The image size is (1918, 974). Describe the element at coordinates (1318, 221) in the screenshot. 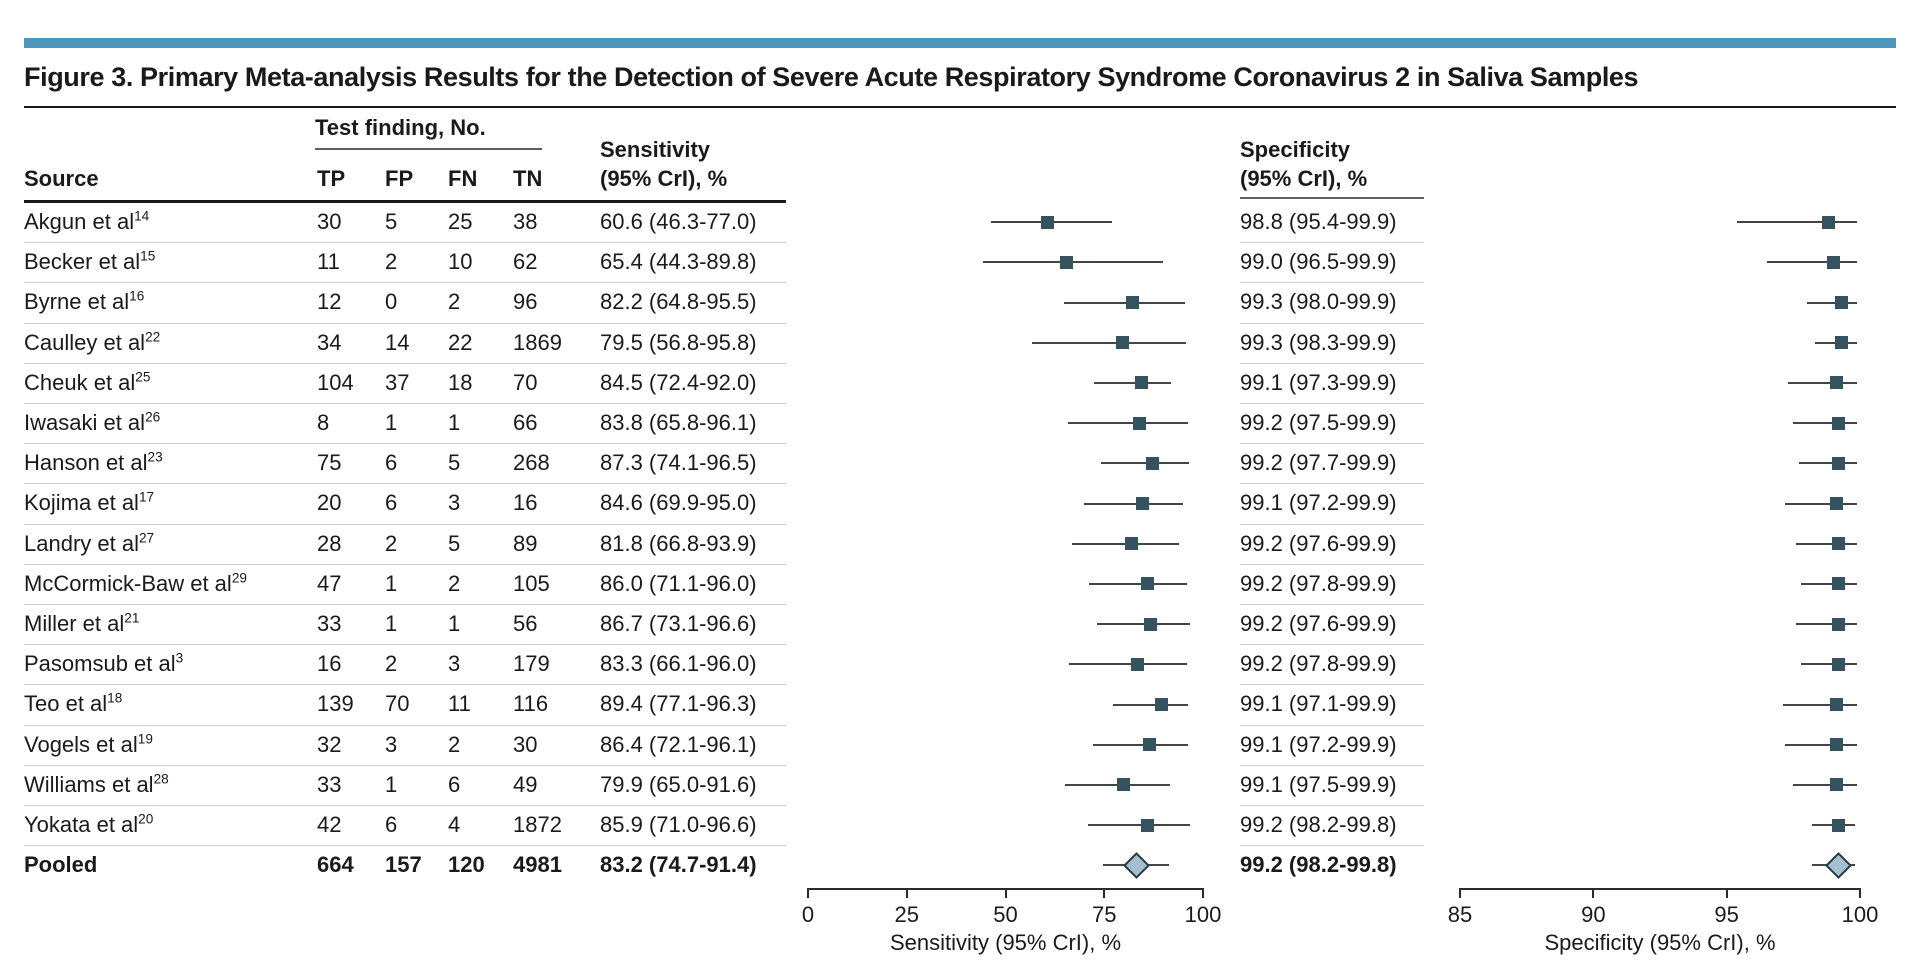

I see `specificity-value-cell: 98.8 (95.4-99.9)` at that location.